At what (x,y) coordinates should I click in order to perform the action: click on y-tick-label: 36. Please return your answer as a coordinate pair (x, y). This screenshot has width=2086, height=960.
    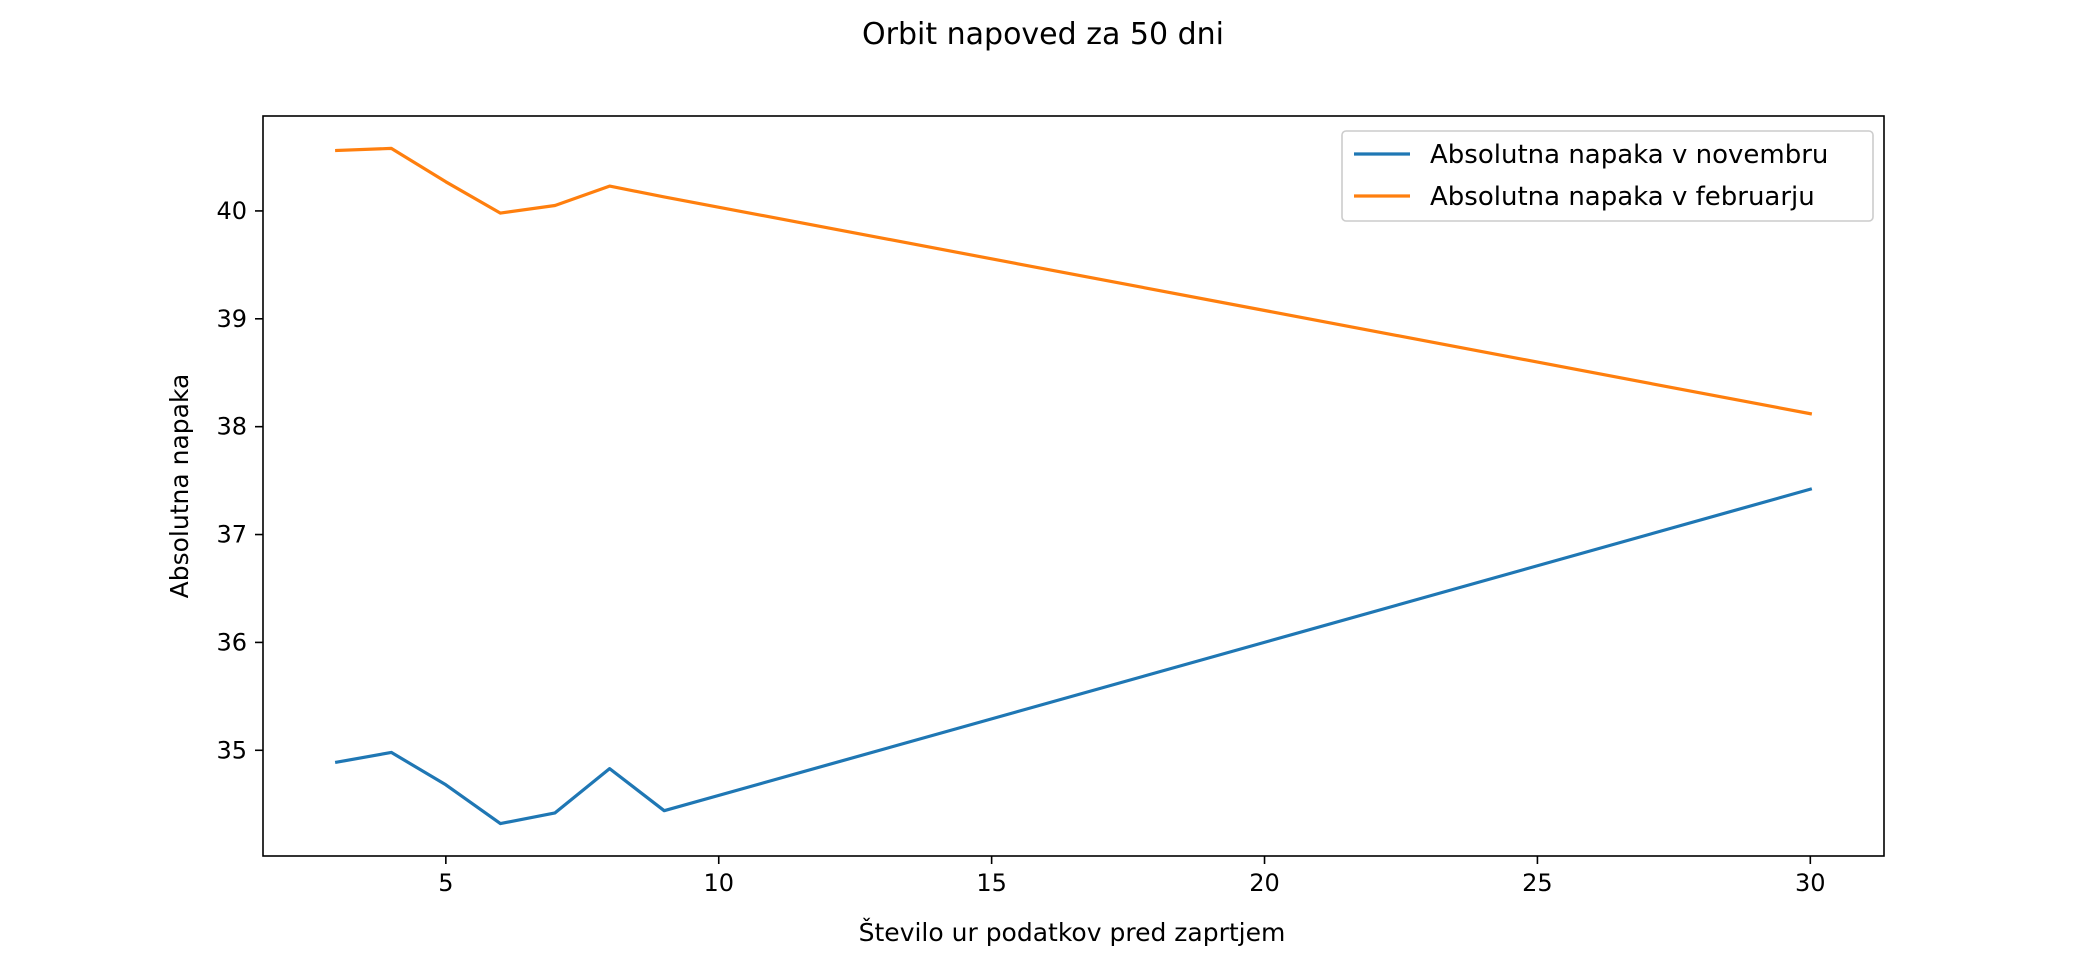
    Looking at the image, I should click on (231, 642).